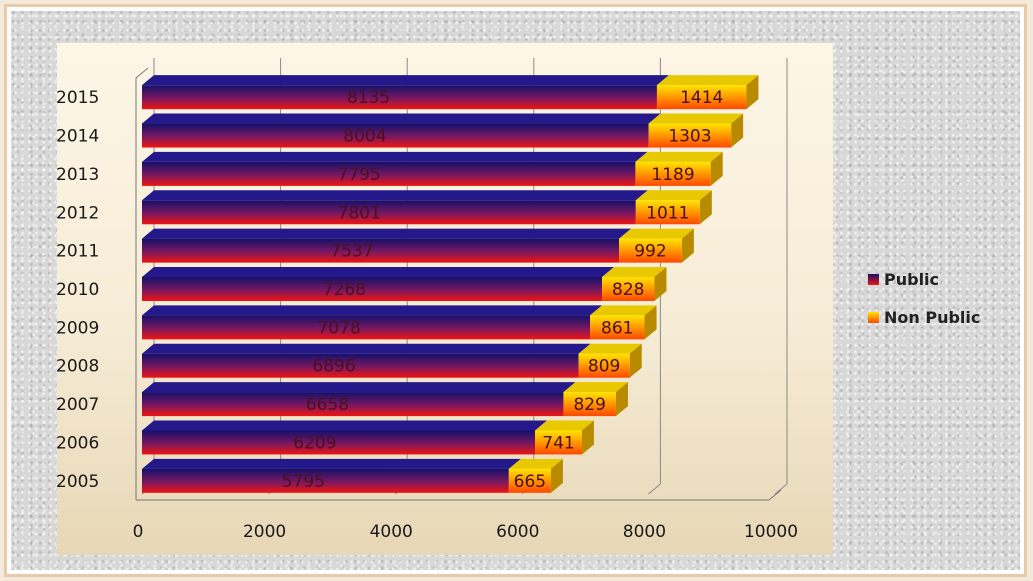 Image resolution: width=1033 pixels, height=581 pixels. Describe the element at coordinates (932, 317) in the screenshot. I see `legend-label-non-public: Non Public` at that location.